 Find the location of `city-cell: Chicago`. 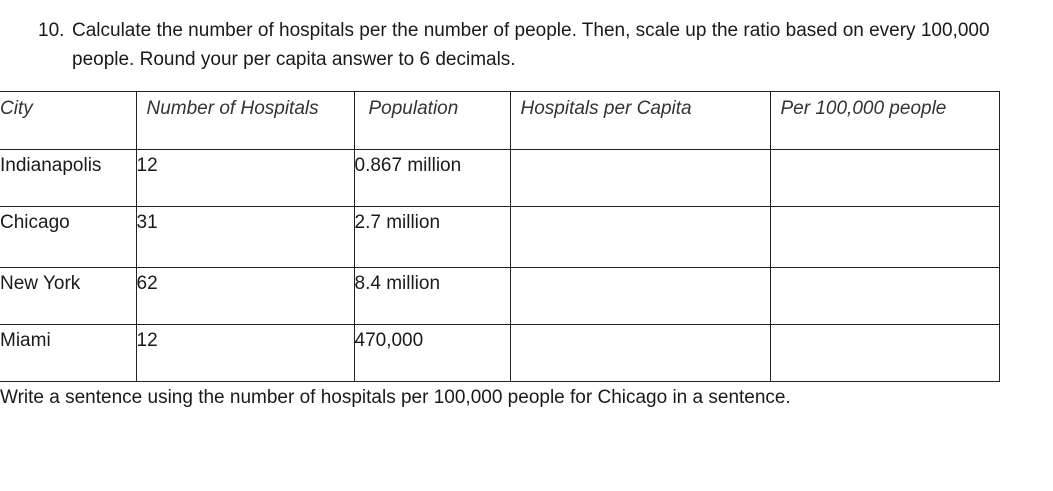

city-cell: Chicago is located at coordinates (68, 237).